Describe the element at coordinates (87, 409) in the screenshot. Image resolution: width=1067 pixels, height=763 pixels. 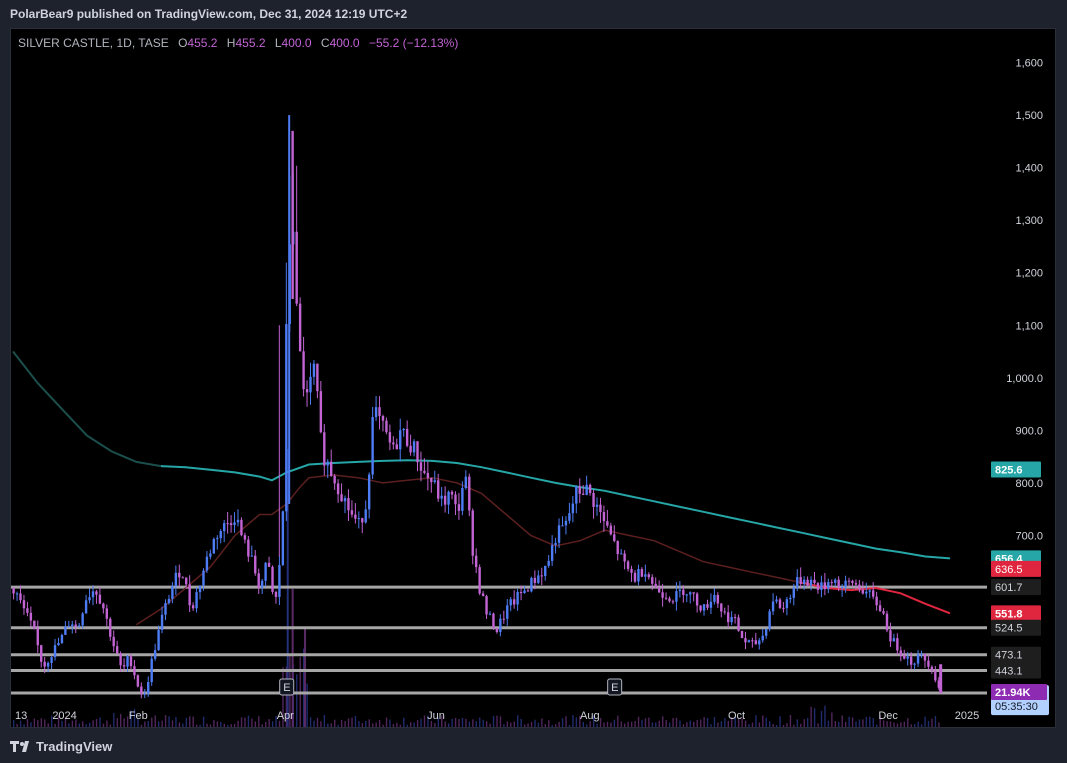
I see `ma-200-line-old` at that location.